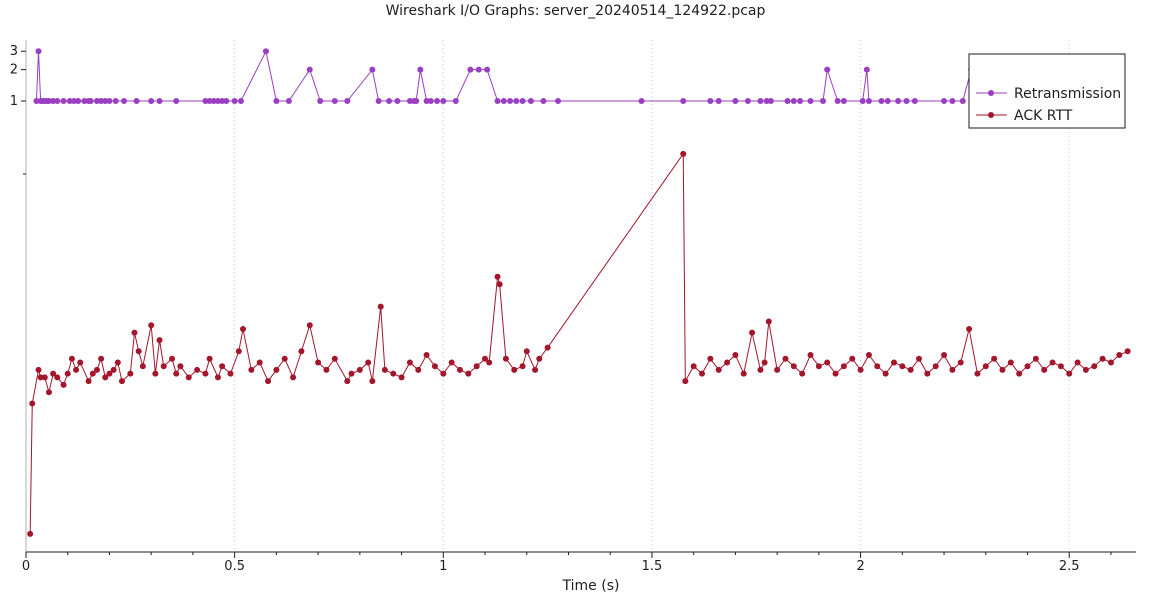 This screenshot has height=601, width=1151. I want to click on retransmission-line, so click(503, 75).